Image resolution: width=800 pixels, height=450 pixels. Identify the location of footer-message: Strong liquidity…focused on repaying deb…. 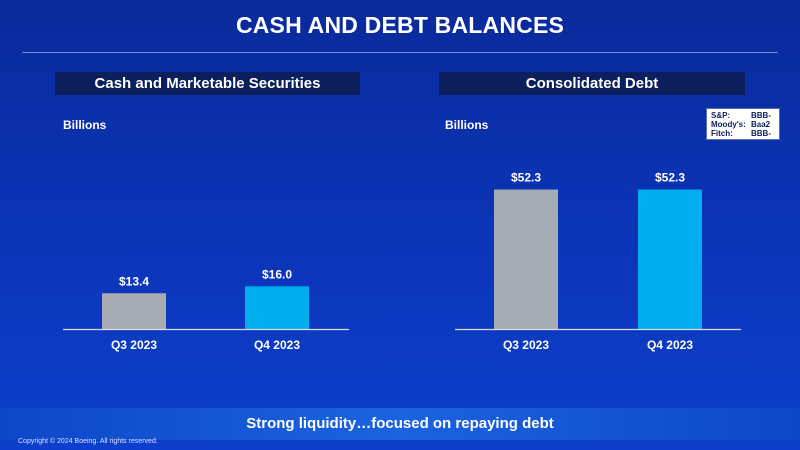
(400, 424).